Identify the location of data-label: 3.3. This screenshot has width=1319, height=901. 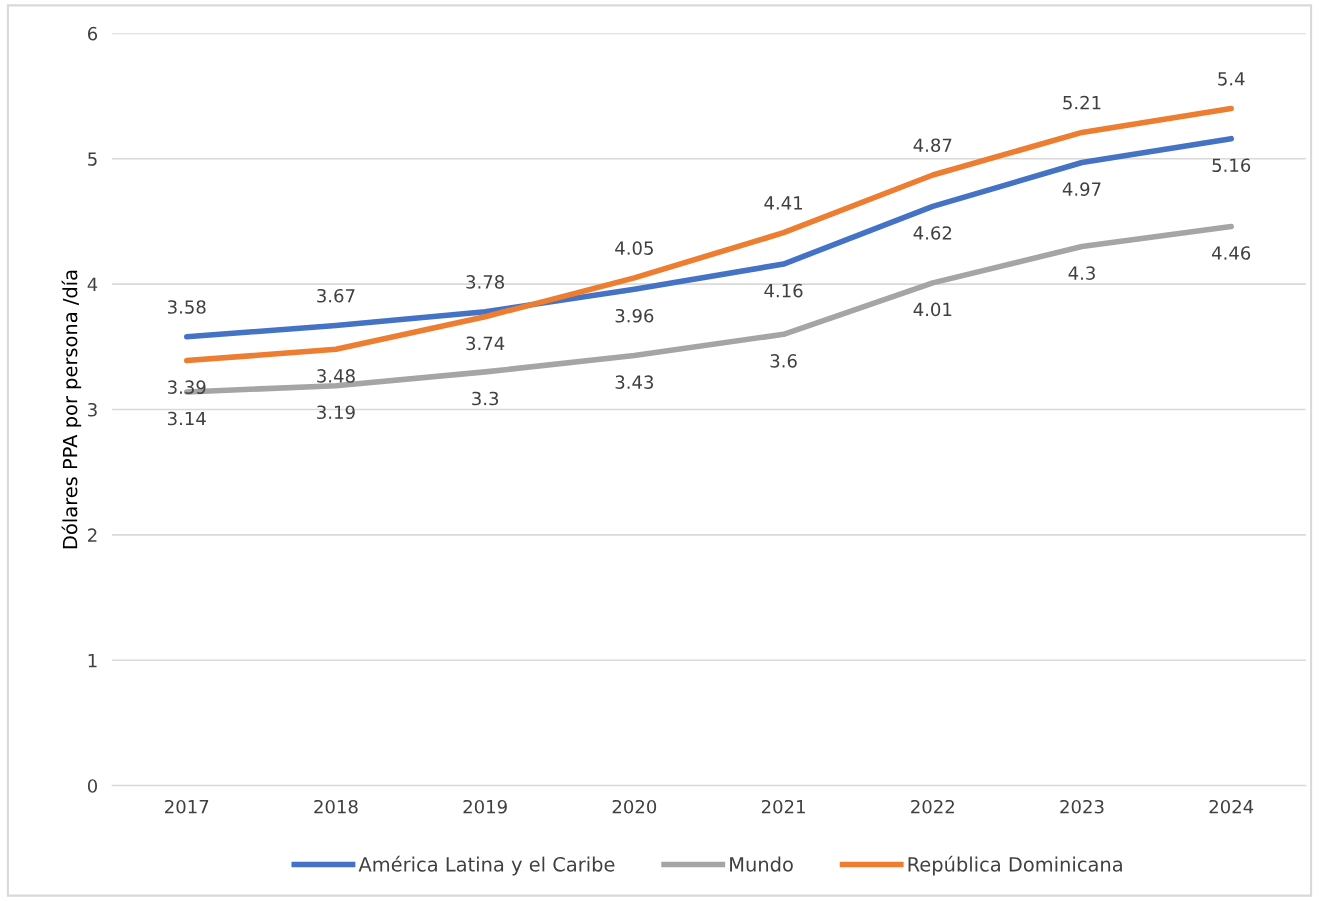
(485, 398).